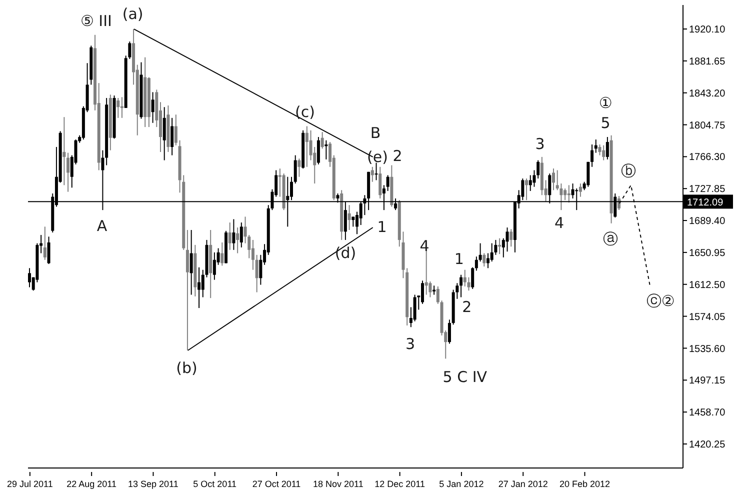 The width and height of the screenshot is (736, 497). What do you see at coordinates (375, 133) in the screenshot?
I see `annotation: B` at bounding box center [375, 133].